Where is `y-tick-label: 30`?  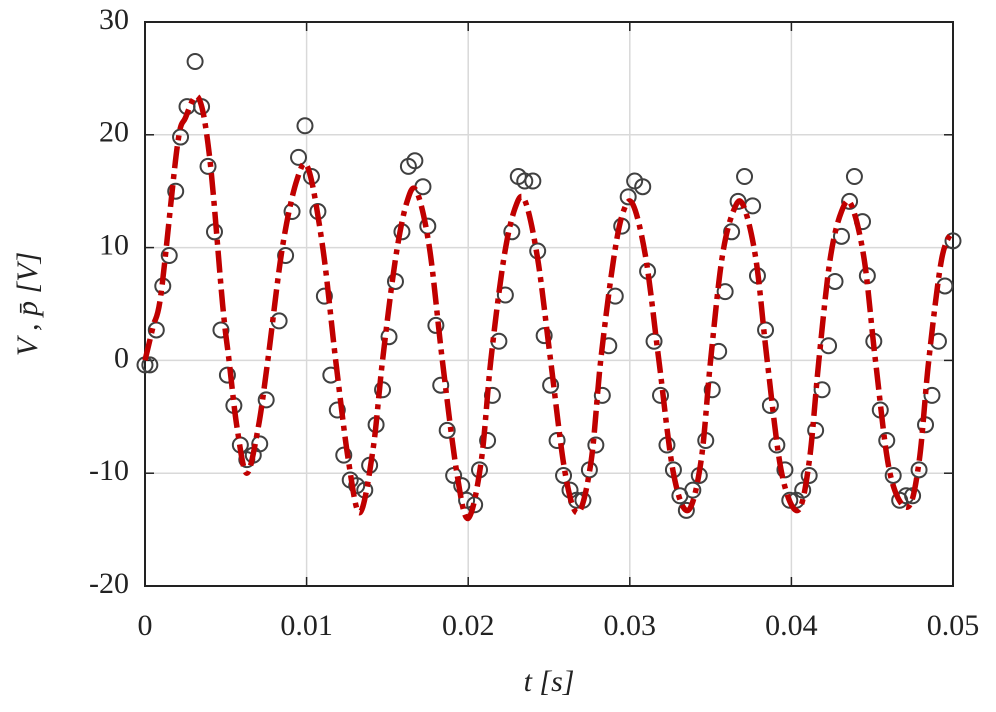 y-tick-label: 30 is located at coordinates (114, 19).